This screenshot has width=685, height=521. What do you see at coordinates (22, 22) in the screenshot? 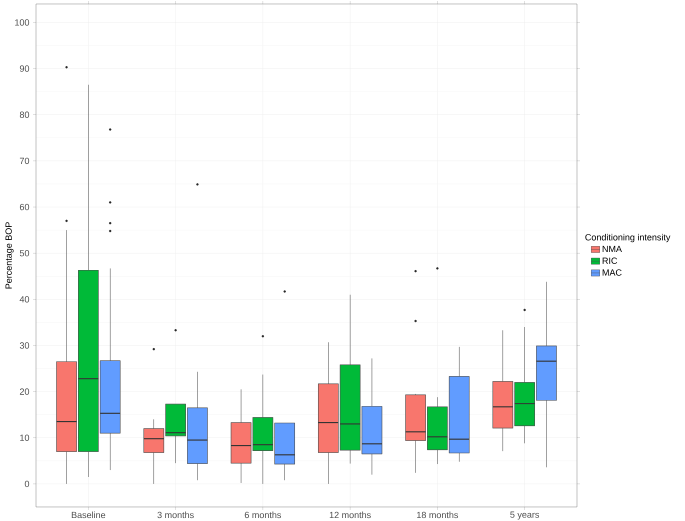
I see `y-tick-label: 100` at bounding box center [22, 22].